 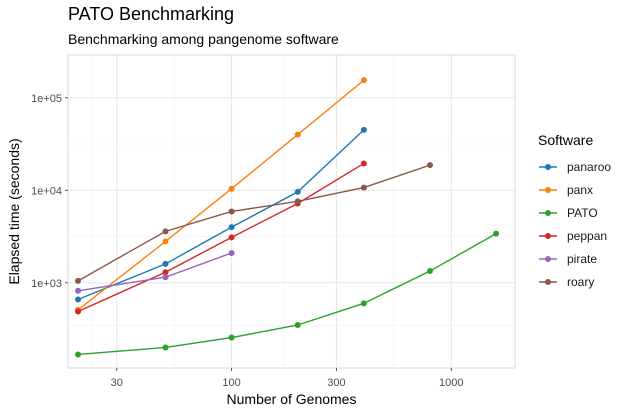 What do you see at coordinates (151, 14) in the screenshot?
I see `chart-title: PATO Benchmarking` at bounding box center [151, 14].